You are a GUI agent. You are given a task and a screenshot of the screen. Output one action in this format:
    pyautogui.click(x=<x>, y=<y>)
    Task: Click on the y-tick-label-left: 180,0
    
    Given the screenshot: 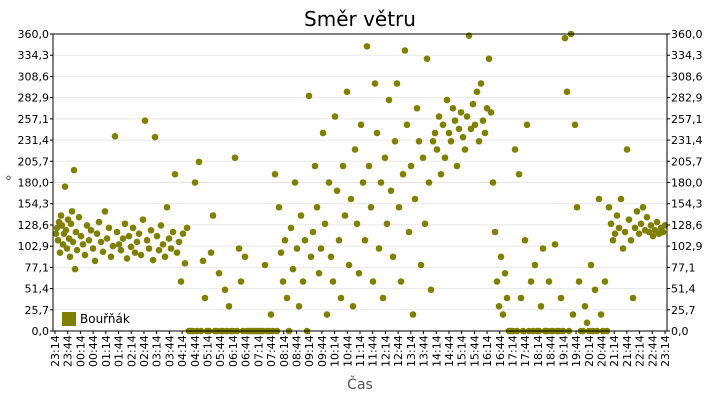 What is the action you would take?
    pyautogui.click(x=34, y=183)
    